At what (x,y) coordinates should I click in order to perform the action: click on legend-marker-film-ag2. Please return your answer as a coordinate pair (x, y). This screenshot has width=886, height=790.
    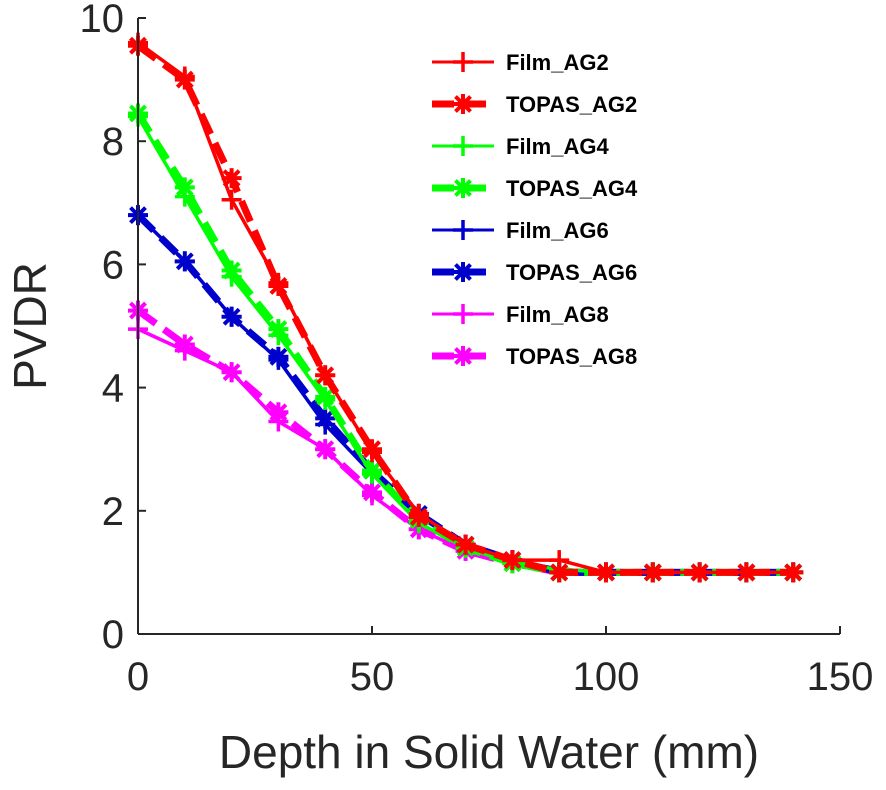
    Looking at the image, I should click on (463, 62).